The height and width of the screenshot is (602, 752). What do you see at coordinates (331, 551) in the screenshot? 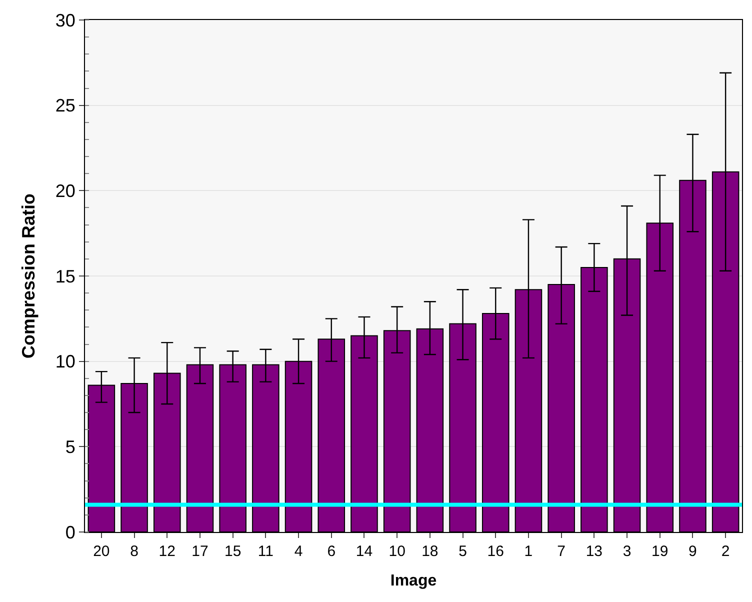
I see `x-tick-label: 6` at bounding box center [331, 551].